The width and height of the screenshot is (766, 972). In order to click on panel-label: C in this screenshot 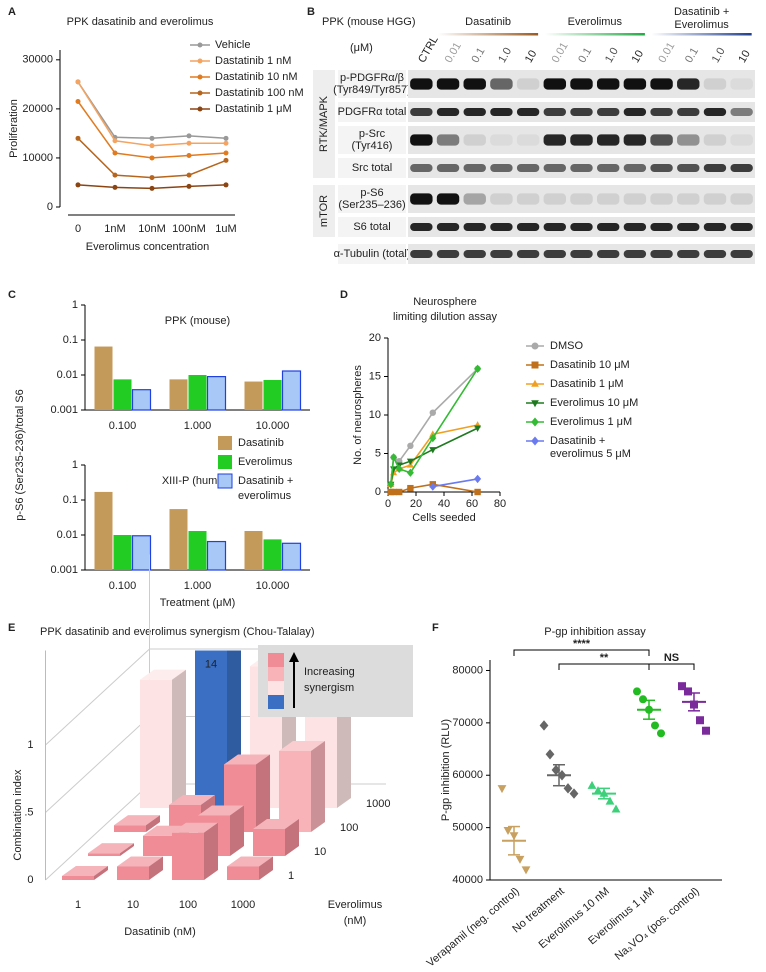, I will do `click(12, 295)`.